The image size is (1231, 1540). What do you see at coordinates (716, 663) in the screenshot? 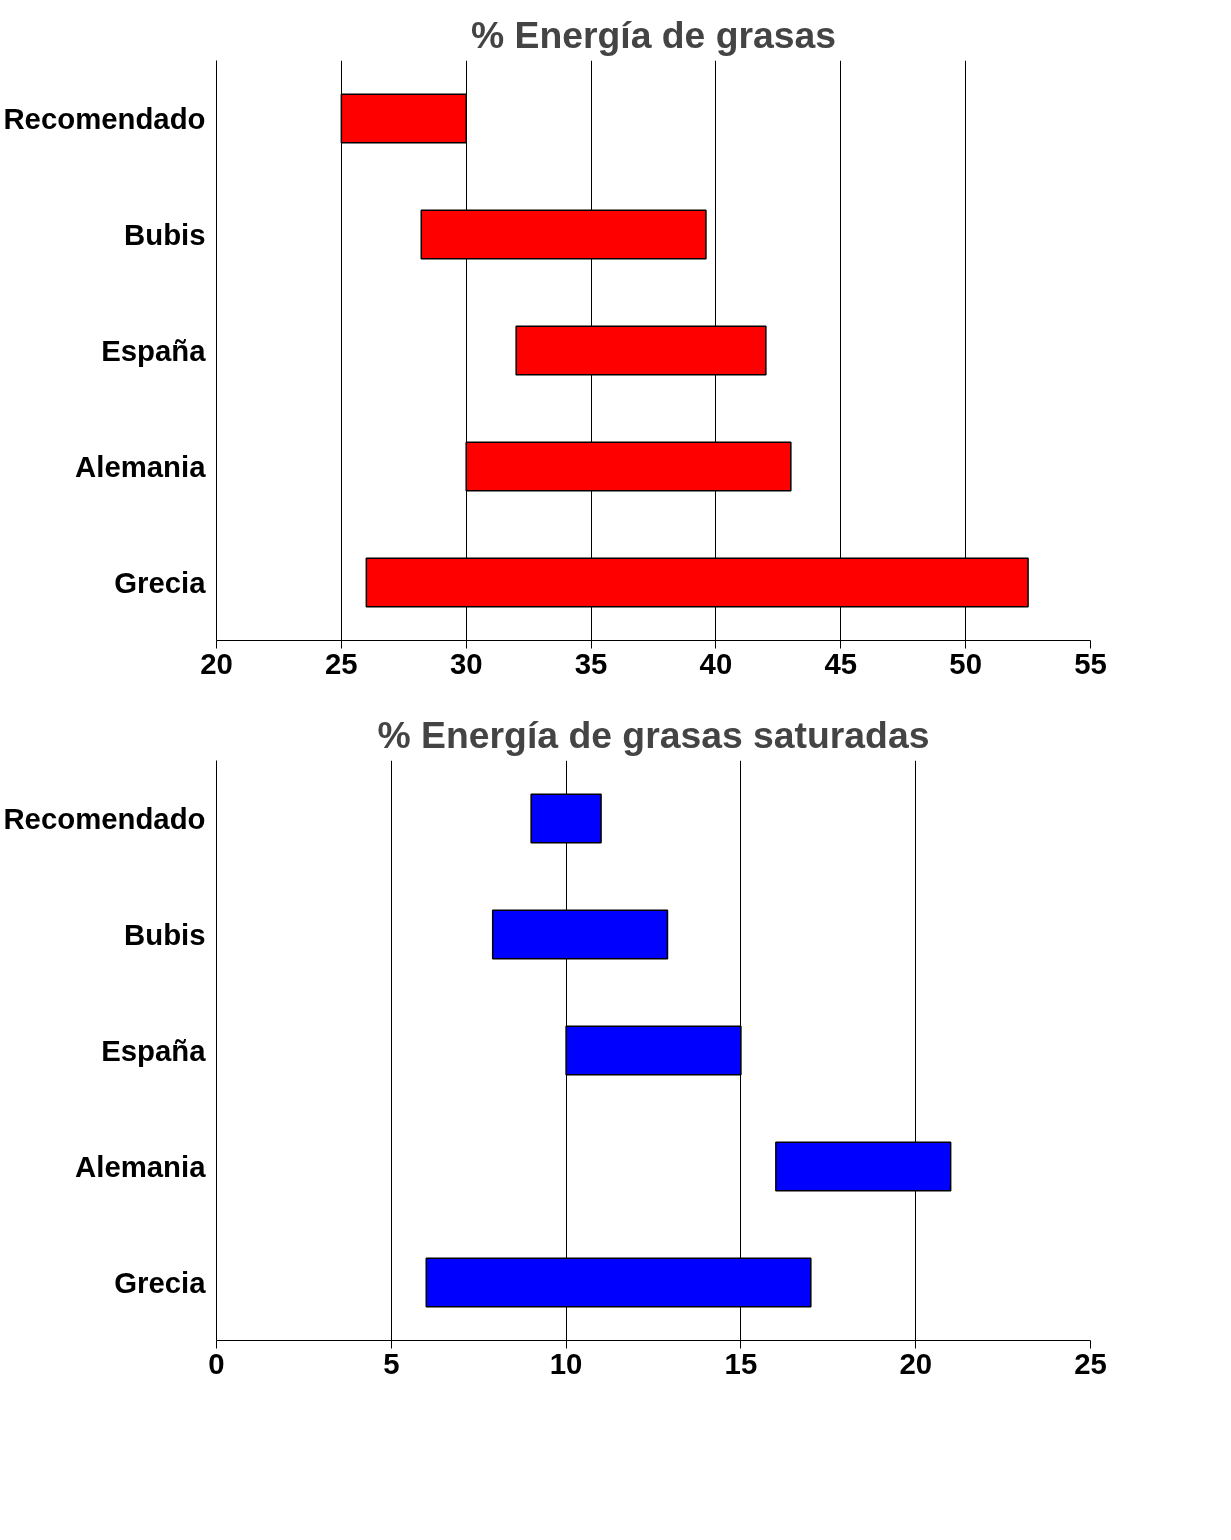
I see `x-tick-label: 40` at bounding box center [716, 663].